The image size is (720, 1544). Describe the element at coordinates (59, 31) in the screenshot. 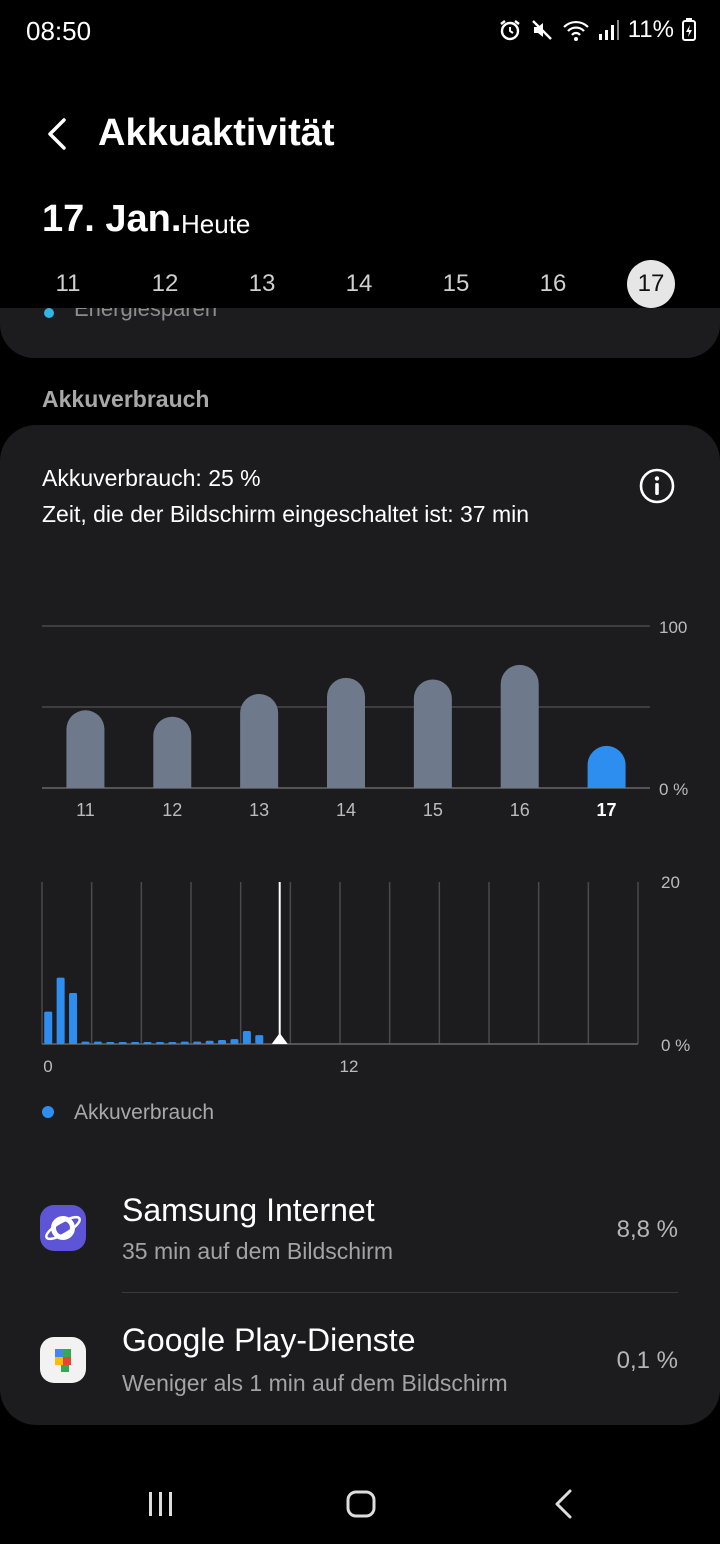

I see `status-time: 08:50` at that location.